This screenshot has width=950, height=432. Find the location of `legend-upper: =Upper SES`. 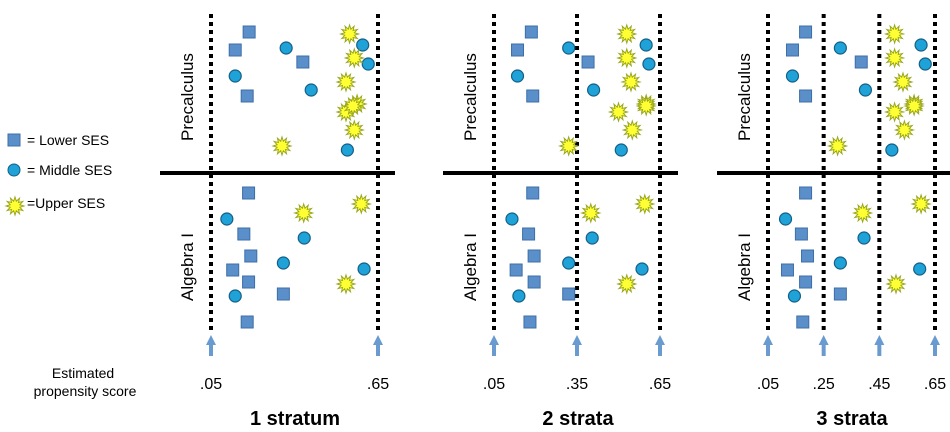

legend-upper: =Upper SES is located at coordinates (54, 206).